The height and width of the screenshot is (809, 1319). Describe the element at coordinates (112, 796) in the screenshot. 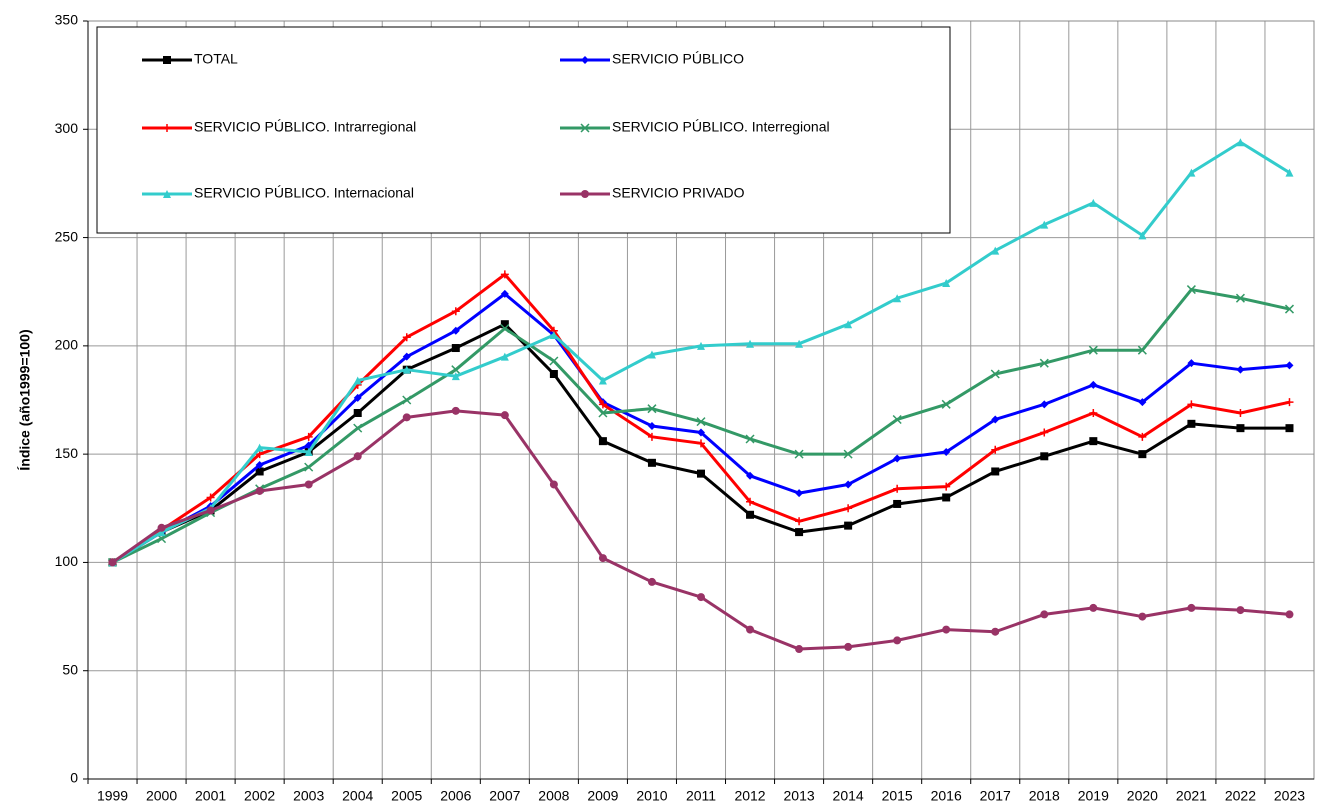

I see `x-tick-label: 1999` at that location.